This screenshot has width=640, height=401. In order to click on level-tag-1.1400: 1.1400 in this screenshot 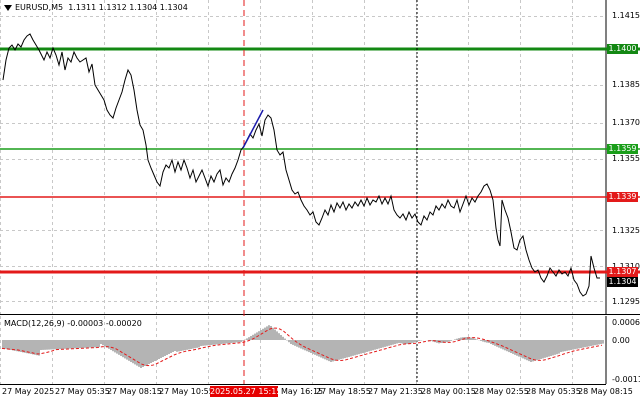, I will do `click(622, 49)`.